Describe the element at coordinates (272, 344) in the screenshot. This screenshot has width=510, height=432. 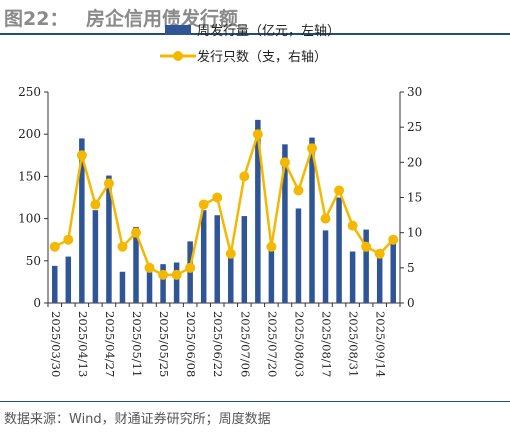
I see `x-tick-label: 2025/07/20` at that location.